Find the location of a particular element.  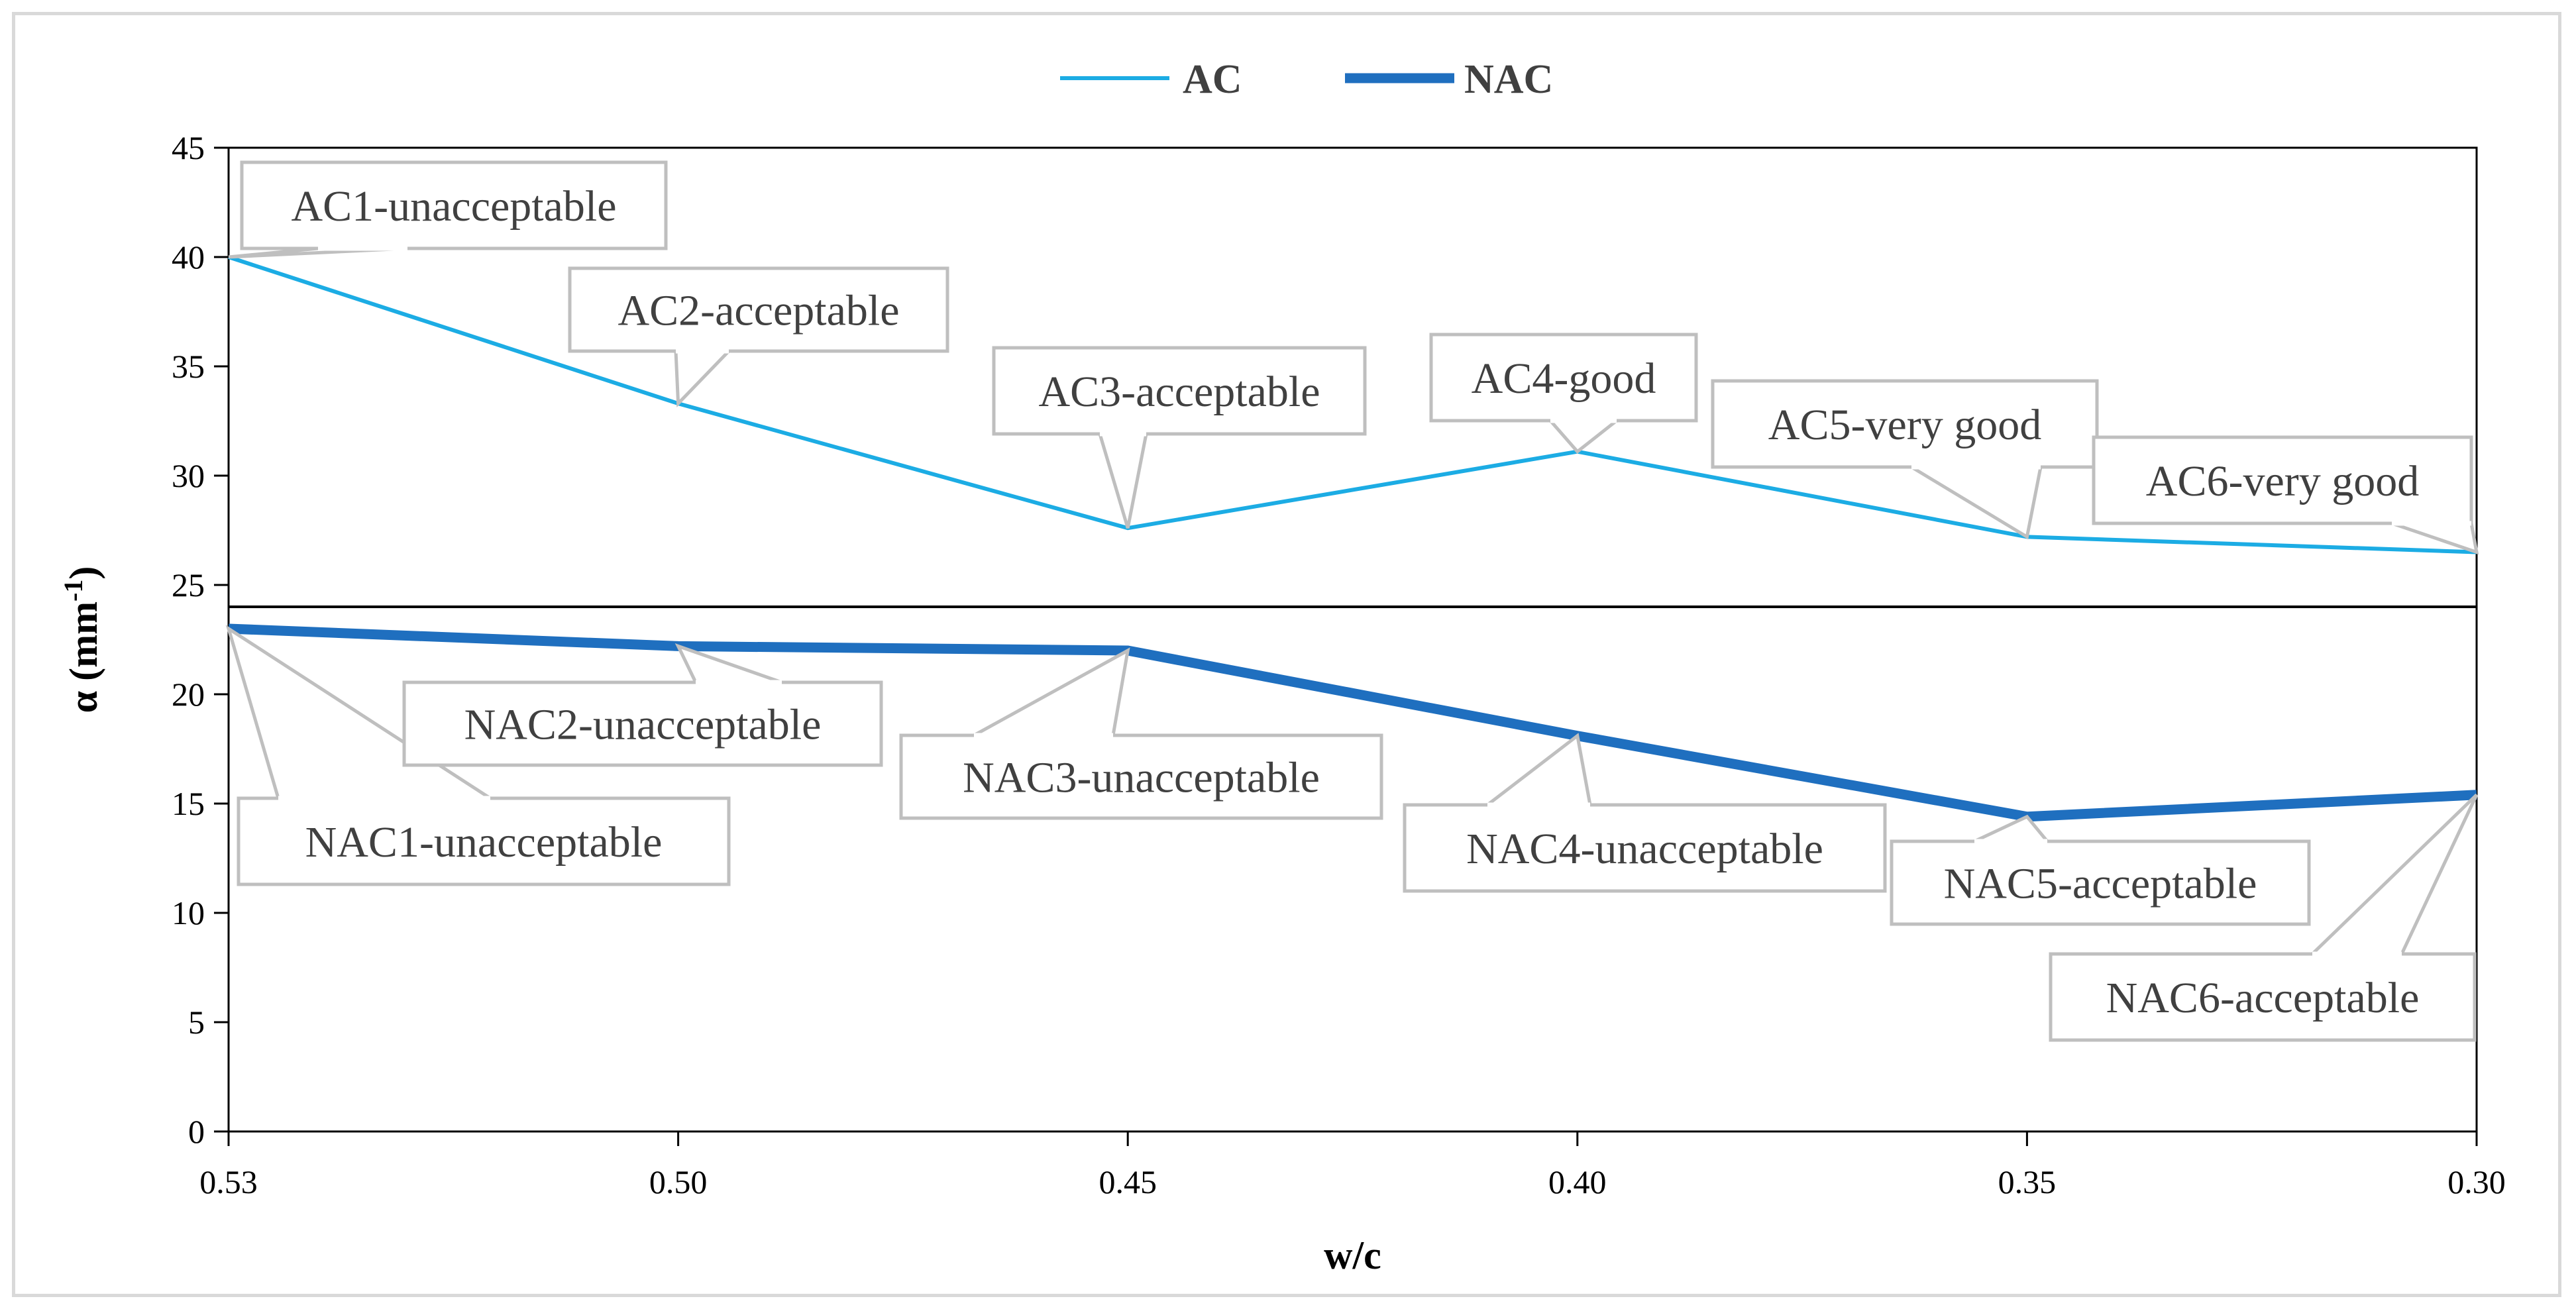

callout-nac3: NAC3-unacceptable is located at coordinates (1141, 733).